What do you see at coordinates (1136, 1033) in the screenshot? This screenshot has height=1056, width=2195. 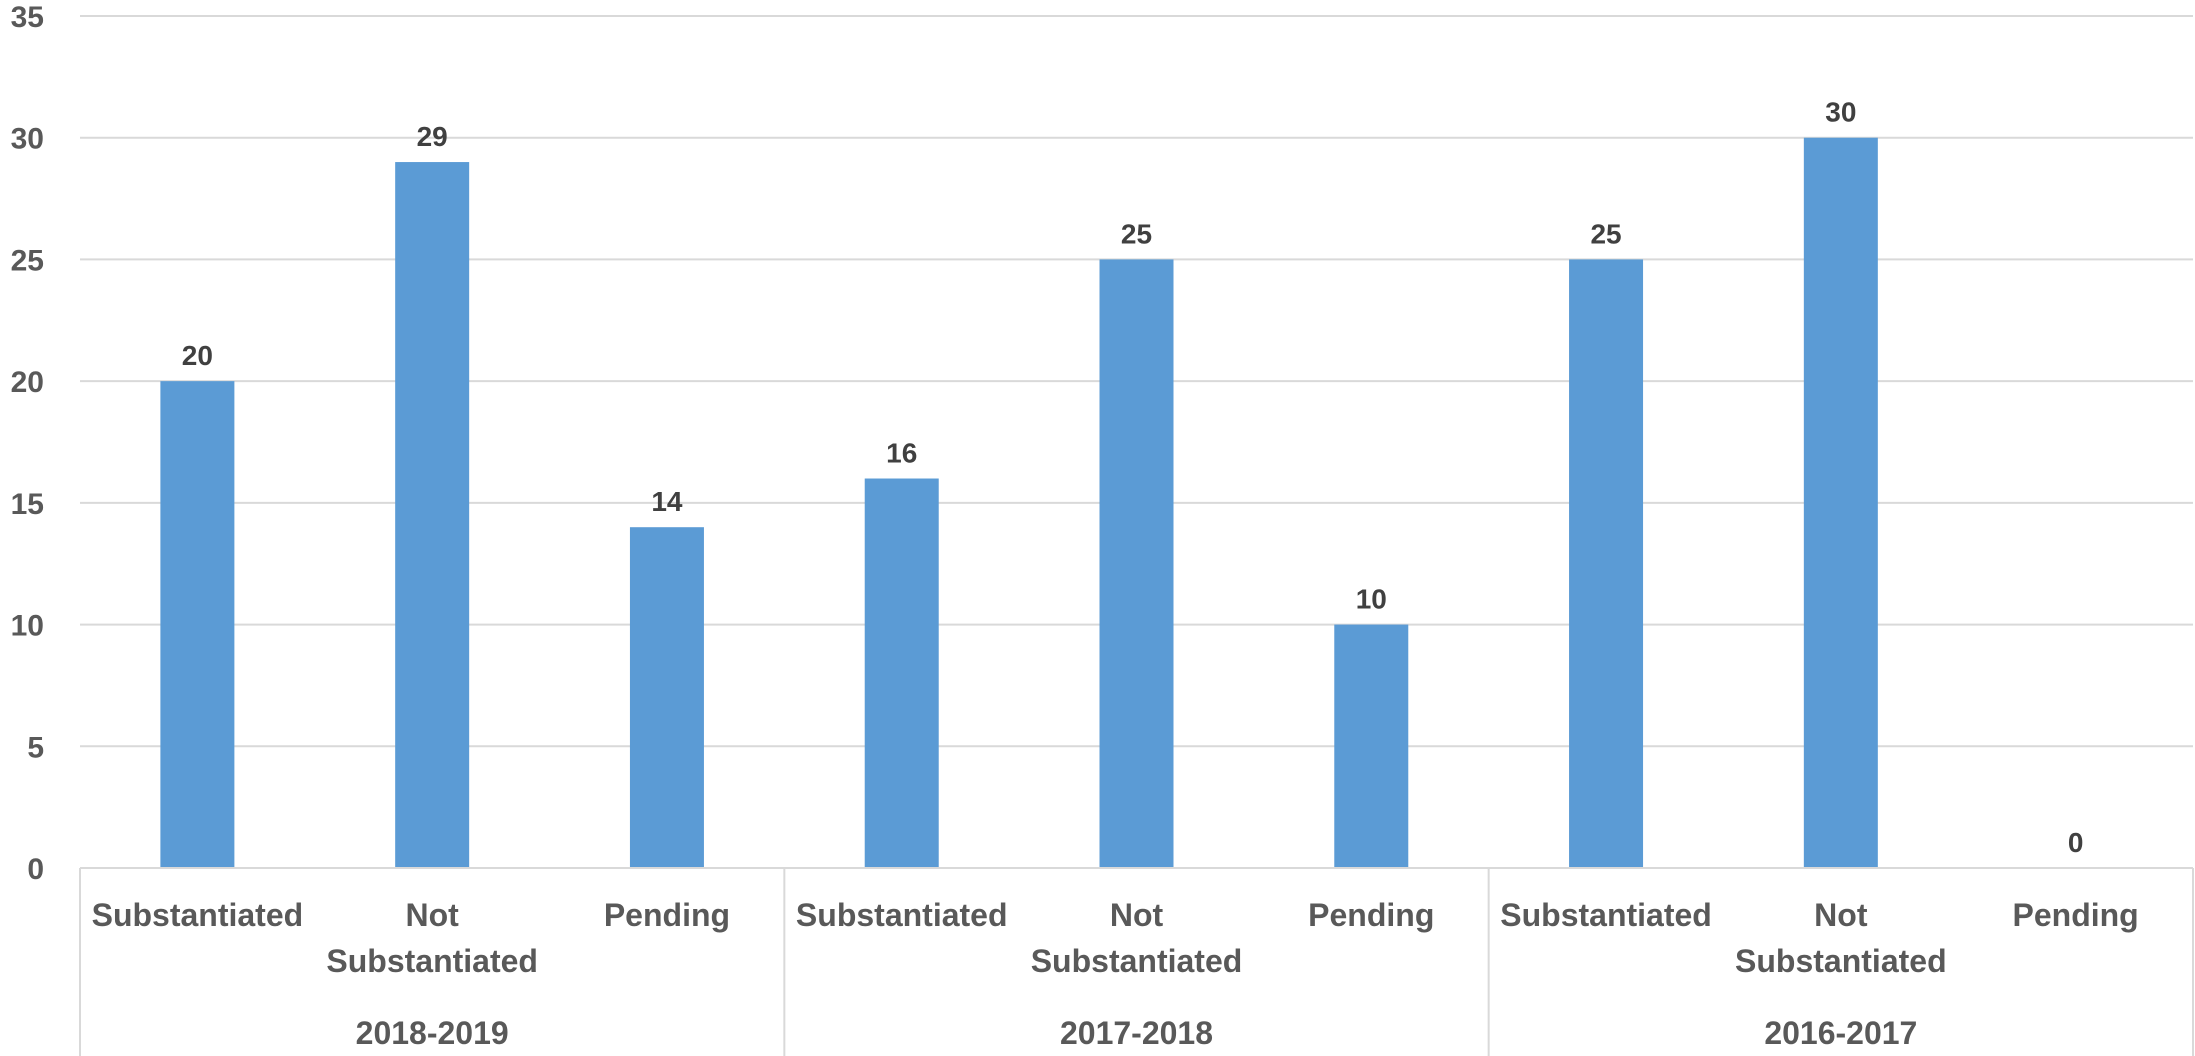 I see `x-group-label: 2017-2018` at bounding box center [1136, 1033].